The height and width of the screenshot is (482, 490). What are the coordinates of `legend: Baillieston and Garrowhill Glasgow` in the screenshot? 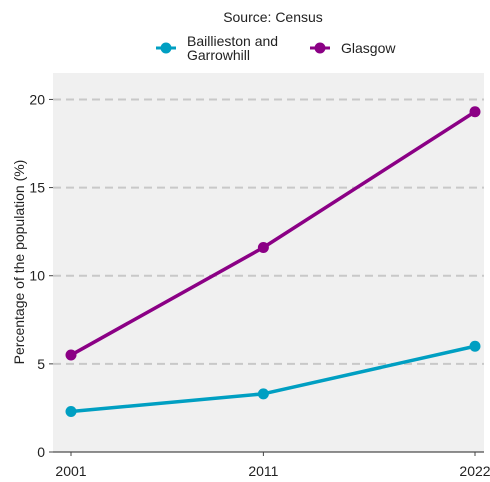 It's located at (276, 48).